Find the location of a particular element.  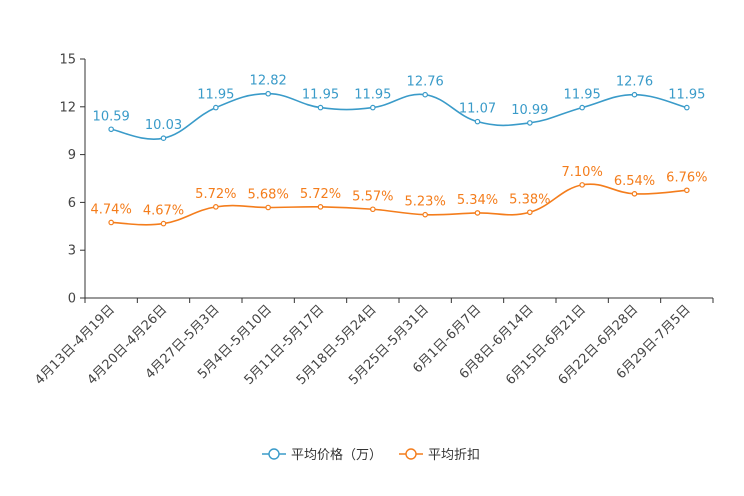

y-tick-label: 9 is located at coordinates (72, 155).